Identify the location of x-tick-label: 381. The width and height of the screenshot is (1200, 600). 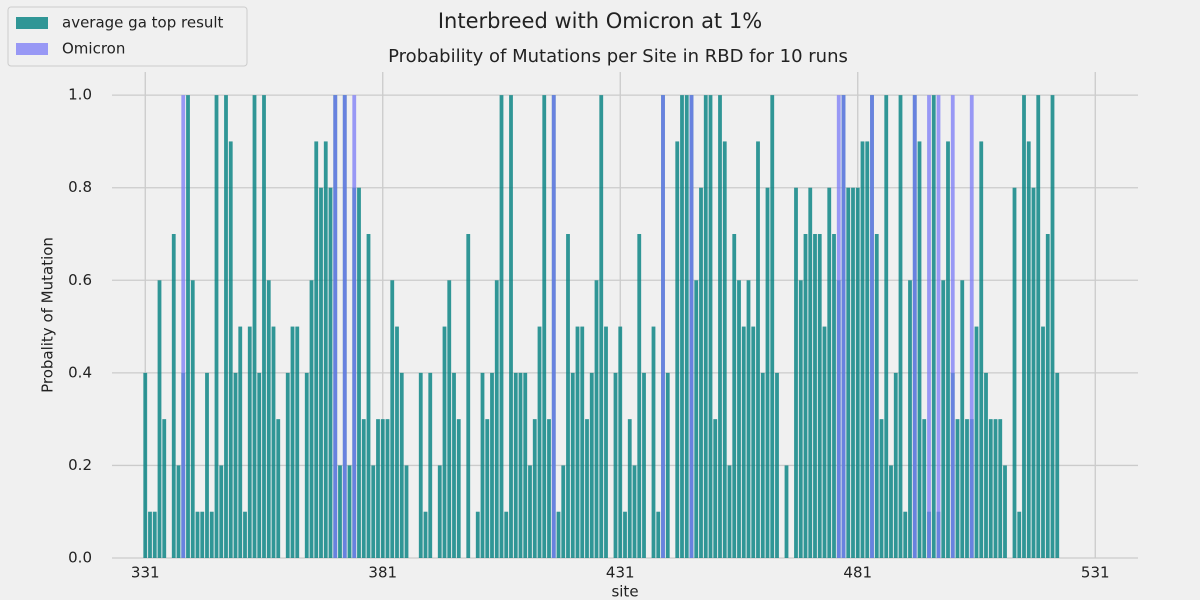
(382, 573).